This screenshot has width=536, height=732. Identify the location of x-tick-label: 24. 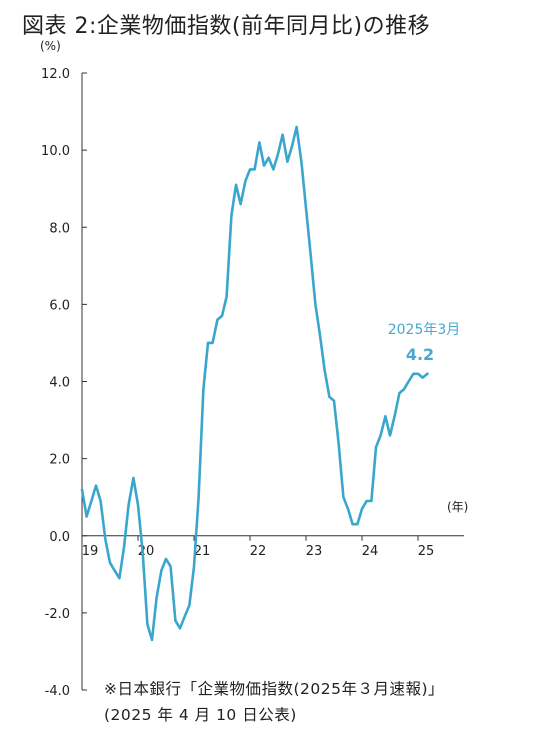
(370, 551).